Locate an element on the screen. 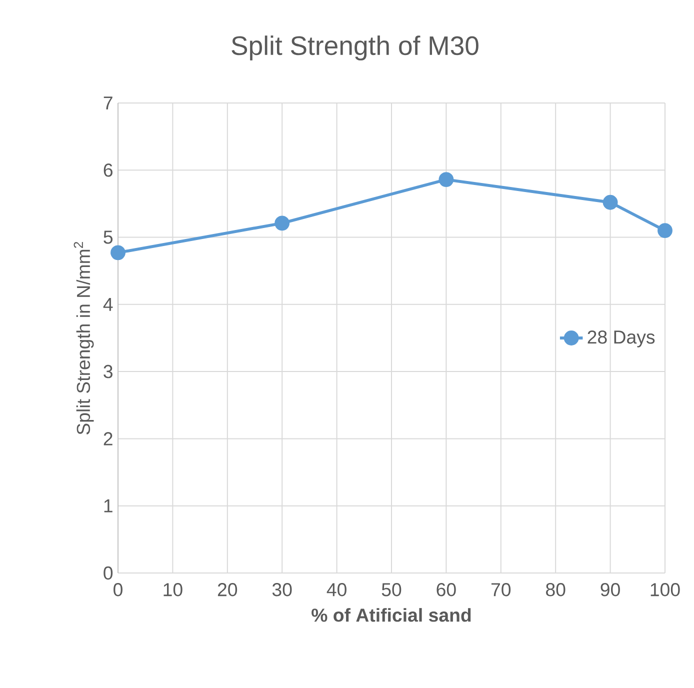 Image resolution: width=694 pixels, height=688 pixels. y-tick-label: 2 is located at coordinates (108, 439).